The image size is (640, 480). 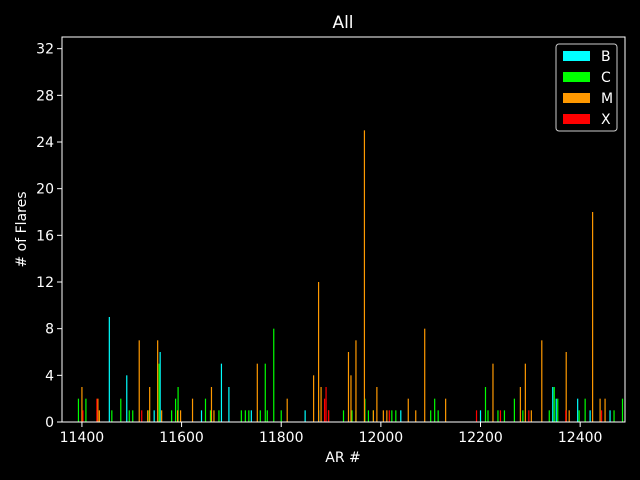 I want to click on legend-swatch-m, so click(x=576, y=98).